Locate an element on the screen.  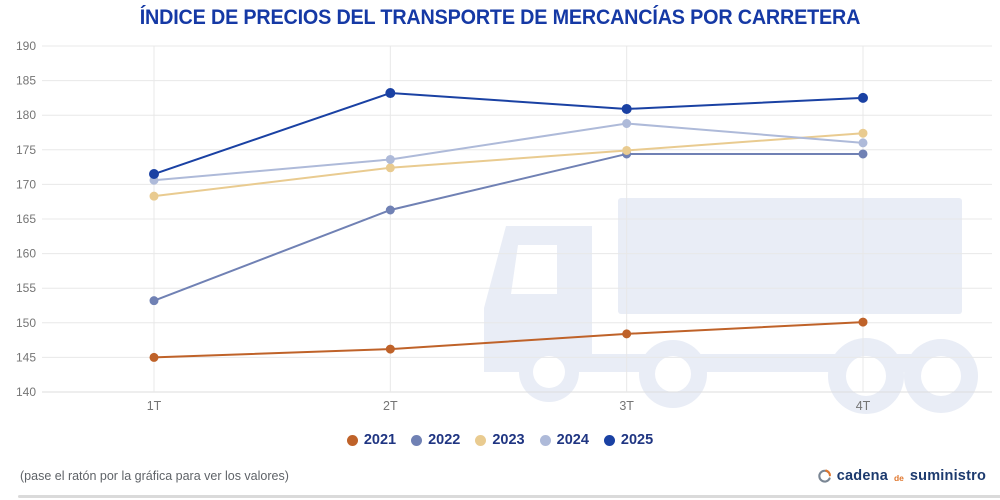
series-line-2023 is located at coordinates (508, 165).